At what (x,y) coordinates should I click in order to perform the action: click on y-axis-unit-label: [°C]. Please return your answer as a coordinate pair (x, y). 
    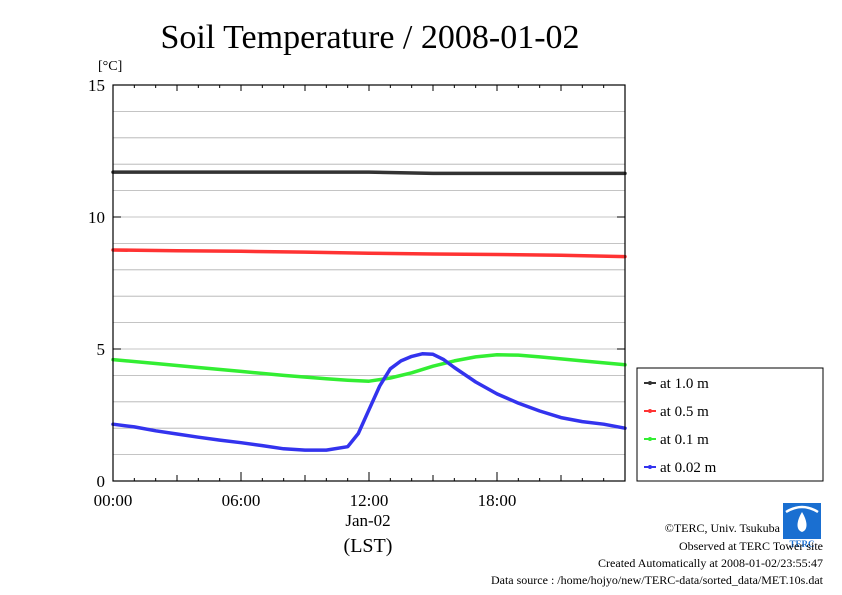
    Looking at the image, I should click on (110, 66).